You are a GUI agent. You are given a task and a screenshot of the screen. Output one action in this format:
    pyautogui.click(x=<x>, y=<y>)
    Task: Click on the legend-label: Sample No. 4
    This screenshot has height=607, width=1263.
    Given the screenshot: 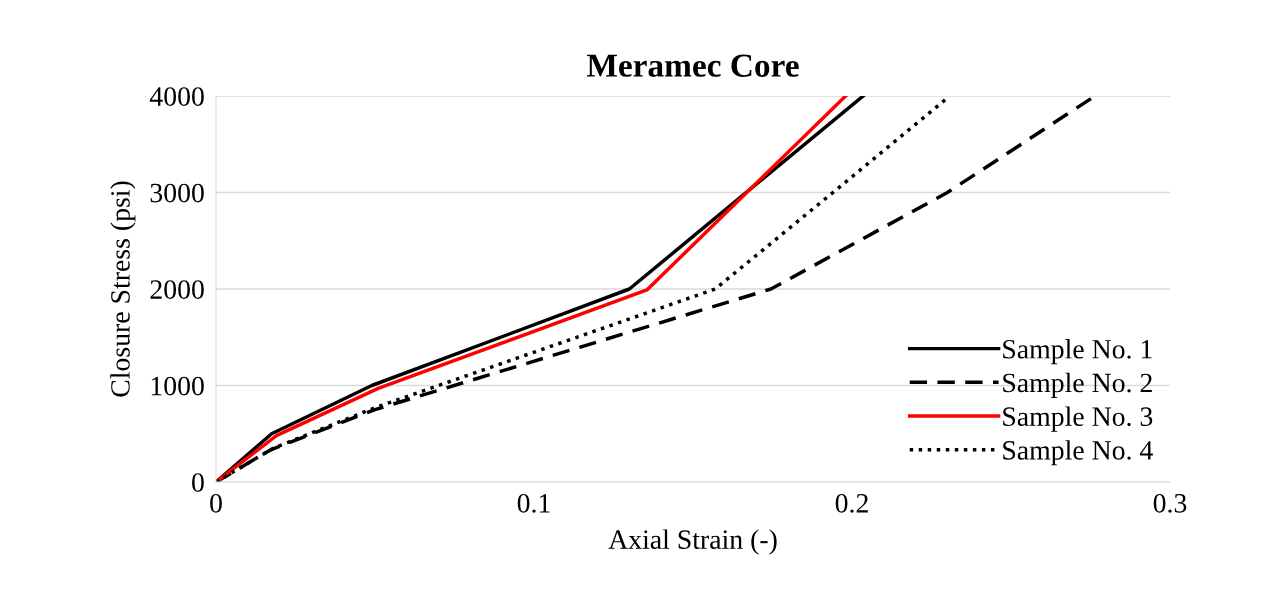 What is the action you would take?
    pyautogui.click(x=1078, y=453)
    